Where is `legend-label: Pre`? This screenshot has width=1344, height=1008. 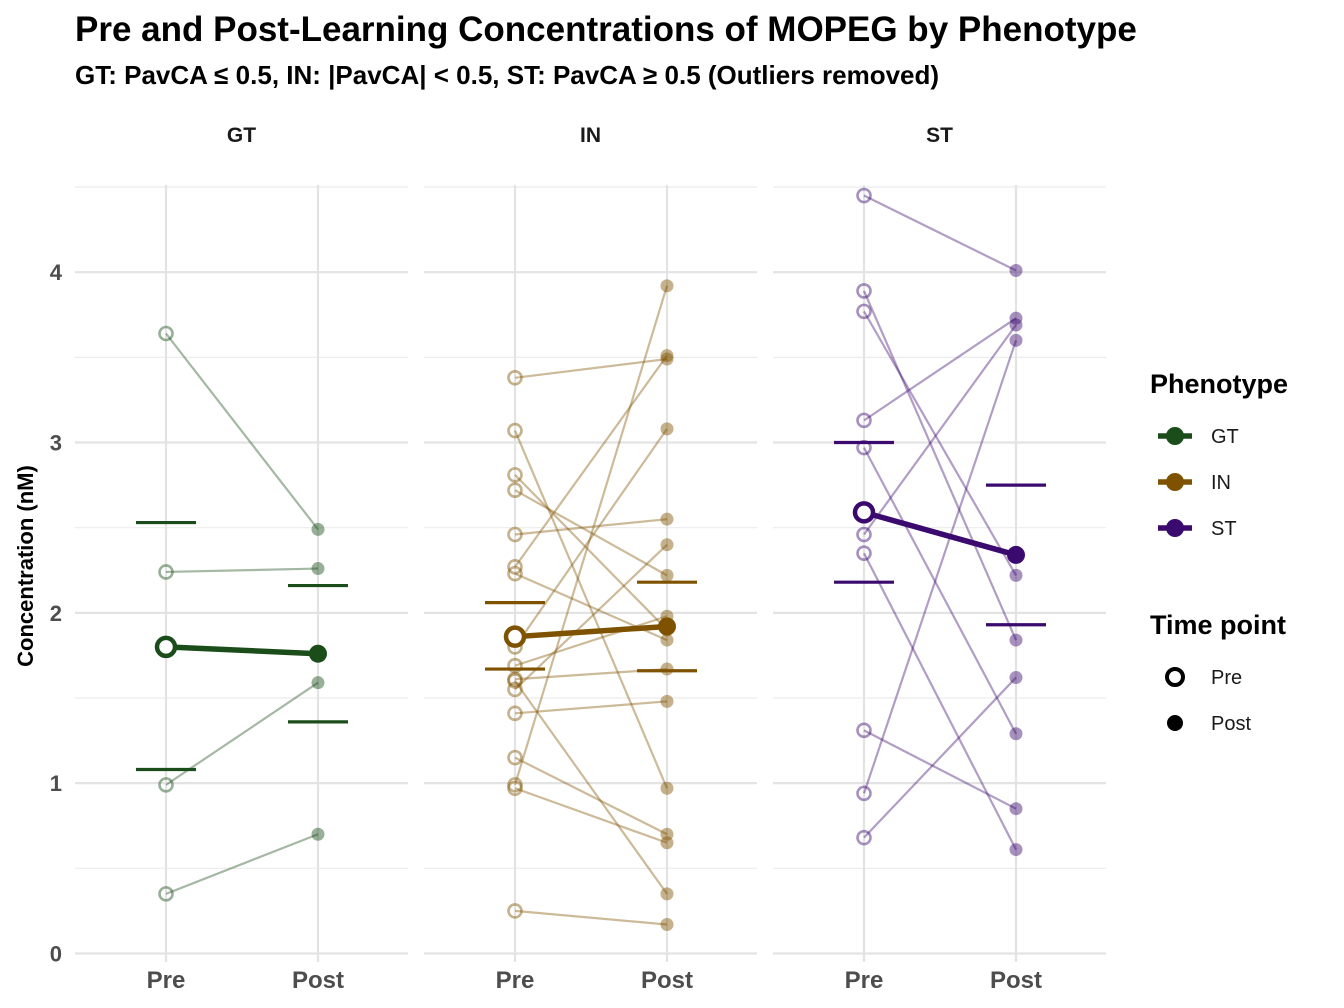
legend-label: Pre is located at coordinates (1226, 678).